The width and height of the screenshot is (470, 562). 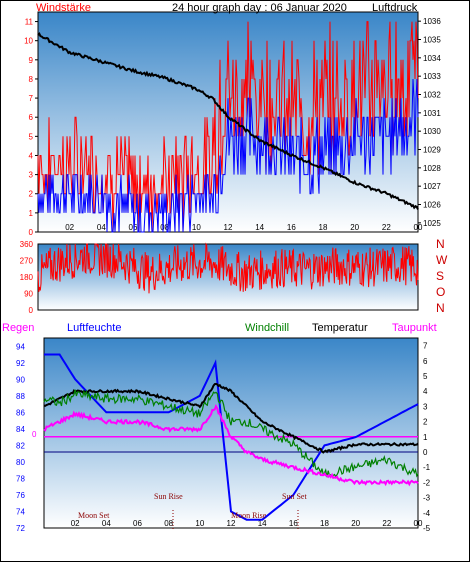 What do you see at coordinates (20, 363) in the screenshot?
I see `humidity-tick-label: 92` at bounding box center [20, 363].